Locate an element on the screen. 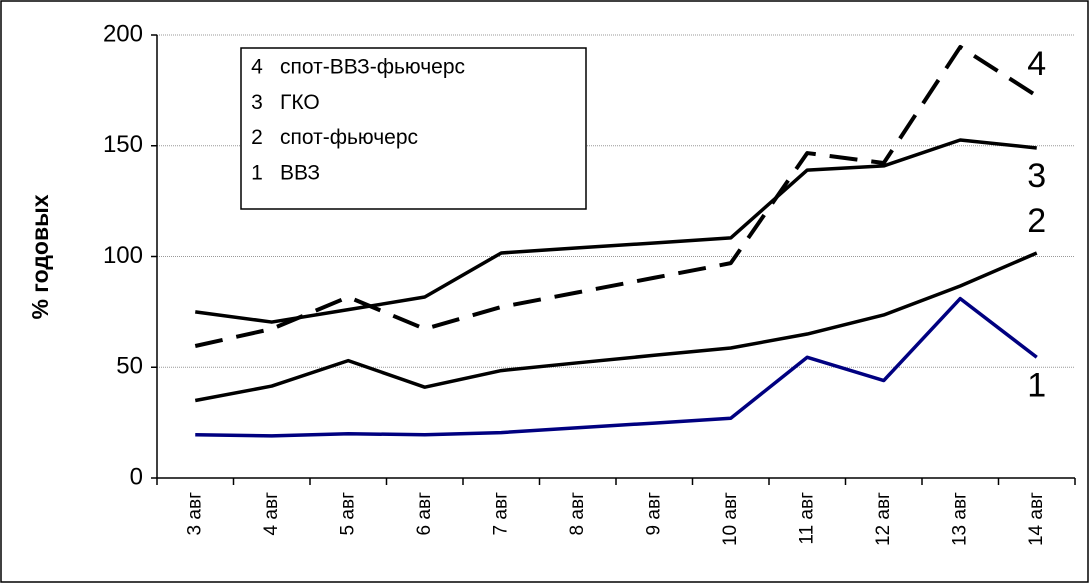 This screenshot has width=1089, height=583. x-tick-label: 11 авг is located at coordinates (806, 518).